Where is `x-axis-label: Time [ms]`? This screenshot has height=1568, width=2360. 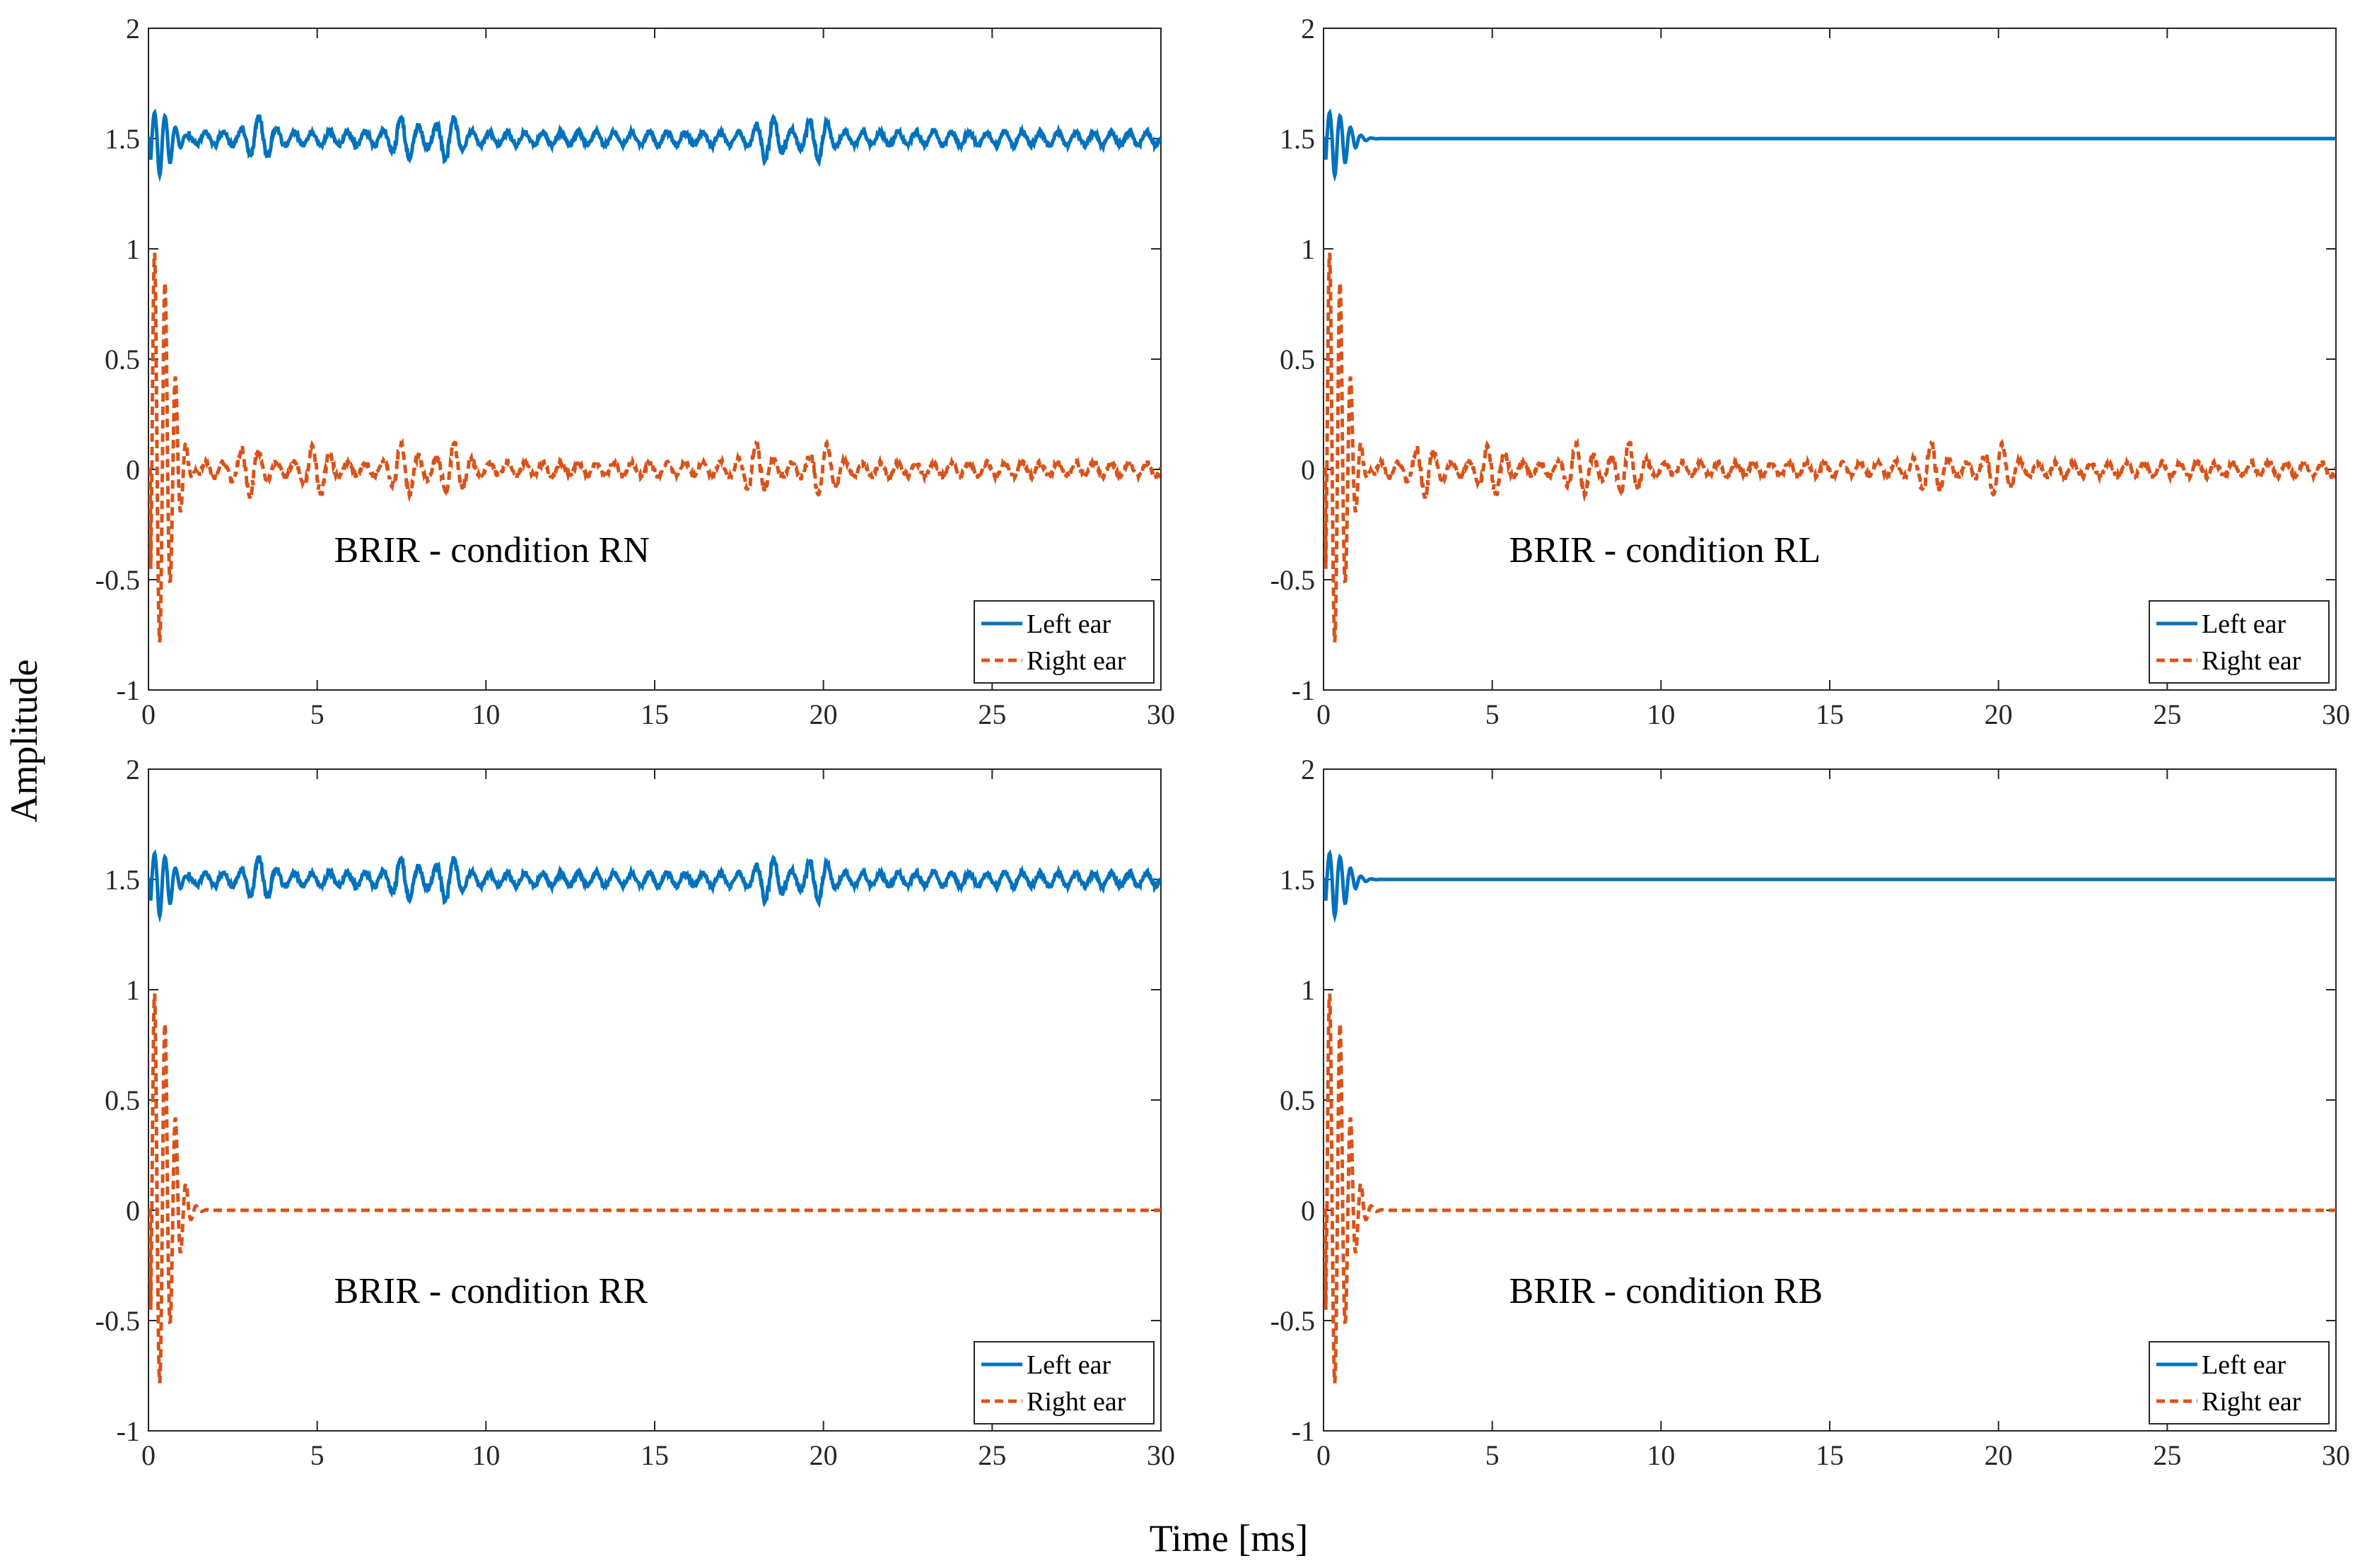
x-axis-label: Time [ms] is located at coordinates (1229, 1538).